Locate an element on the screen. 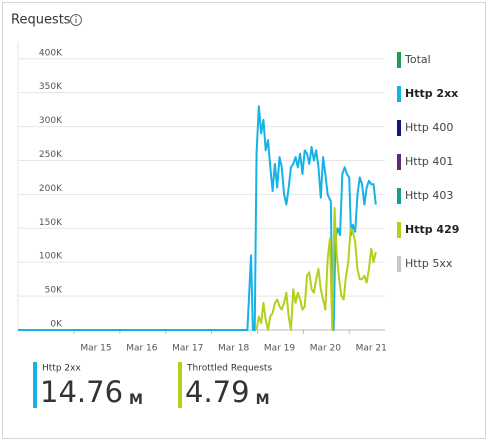 The height and width of the screenshot is (443, 490). y-tick-label: 150K is located at coordinates (51, 223).